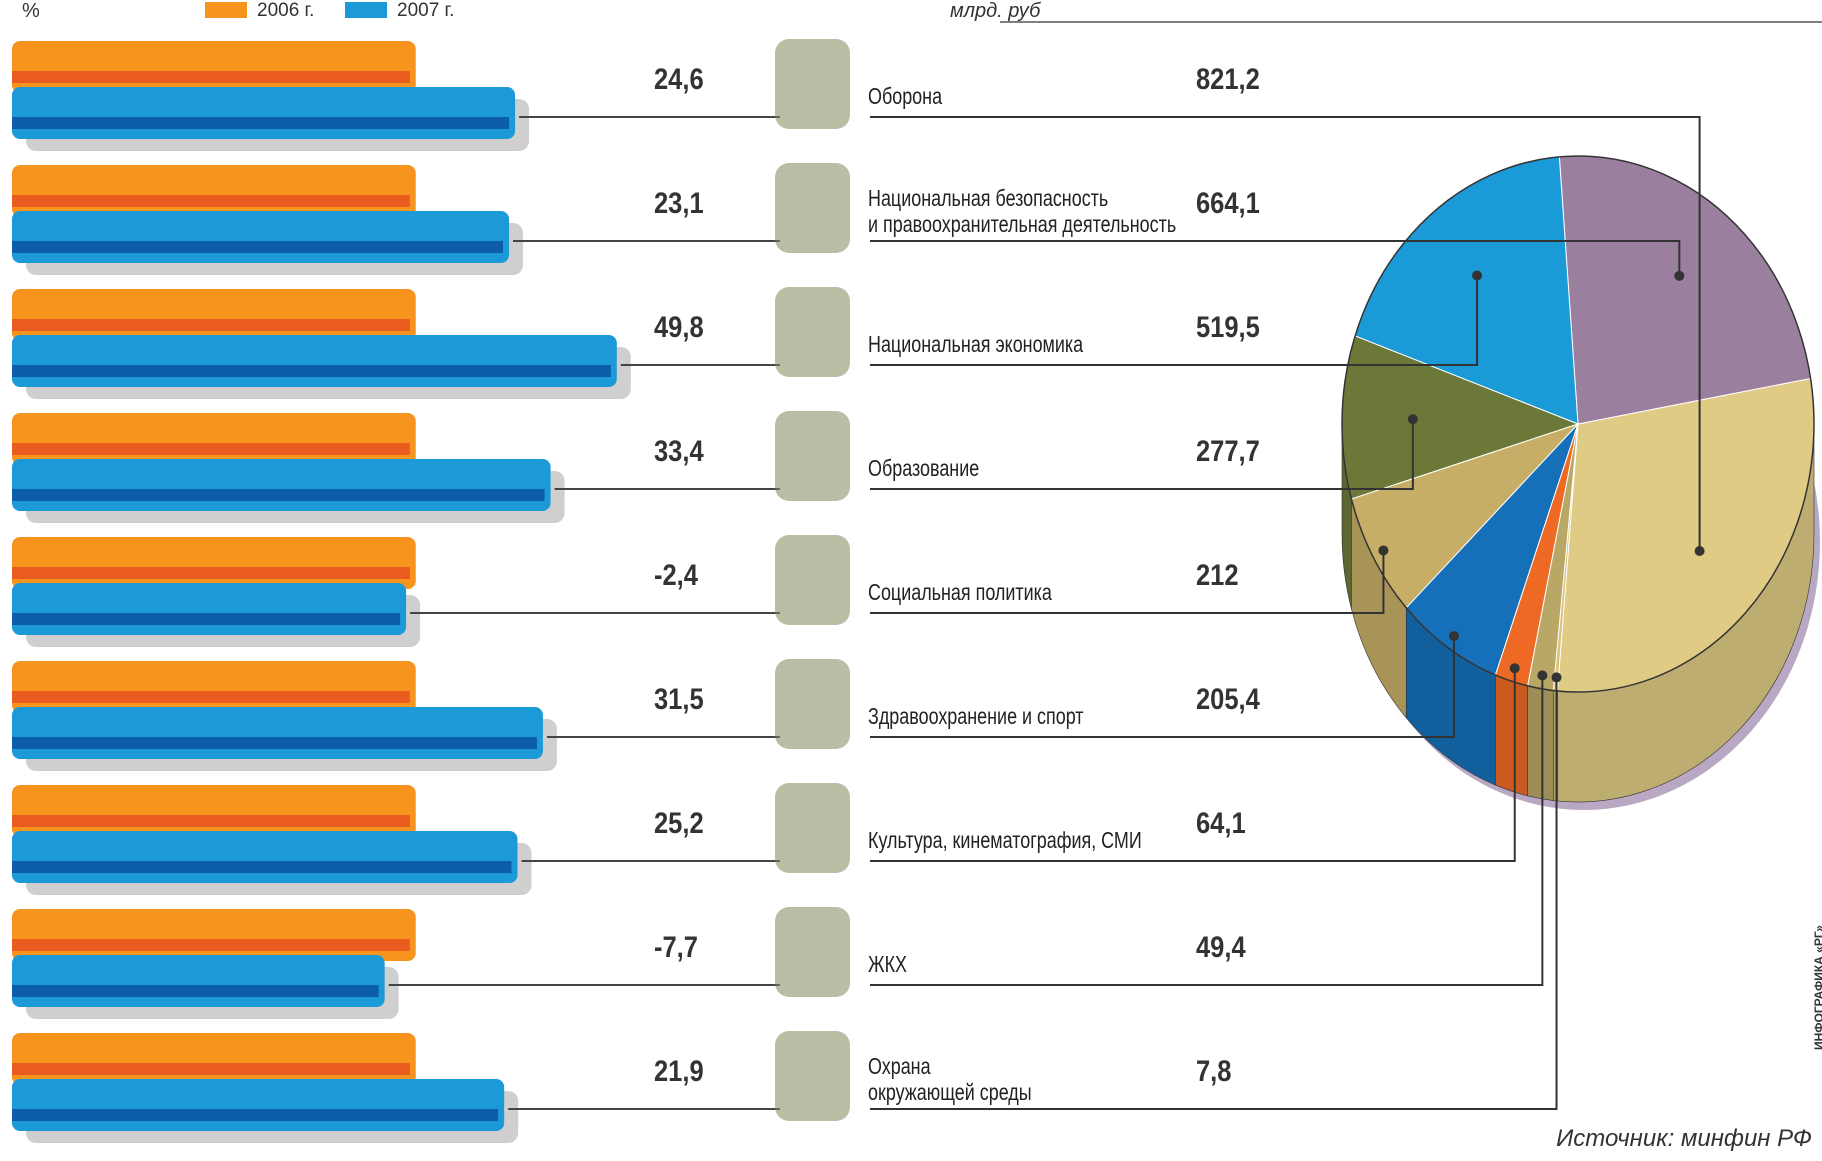 The image size is (1822, 1161). Describe the element at coordinates (679, 79) in the screenshot. I see `change-label: 24,6` at that location.